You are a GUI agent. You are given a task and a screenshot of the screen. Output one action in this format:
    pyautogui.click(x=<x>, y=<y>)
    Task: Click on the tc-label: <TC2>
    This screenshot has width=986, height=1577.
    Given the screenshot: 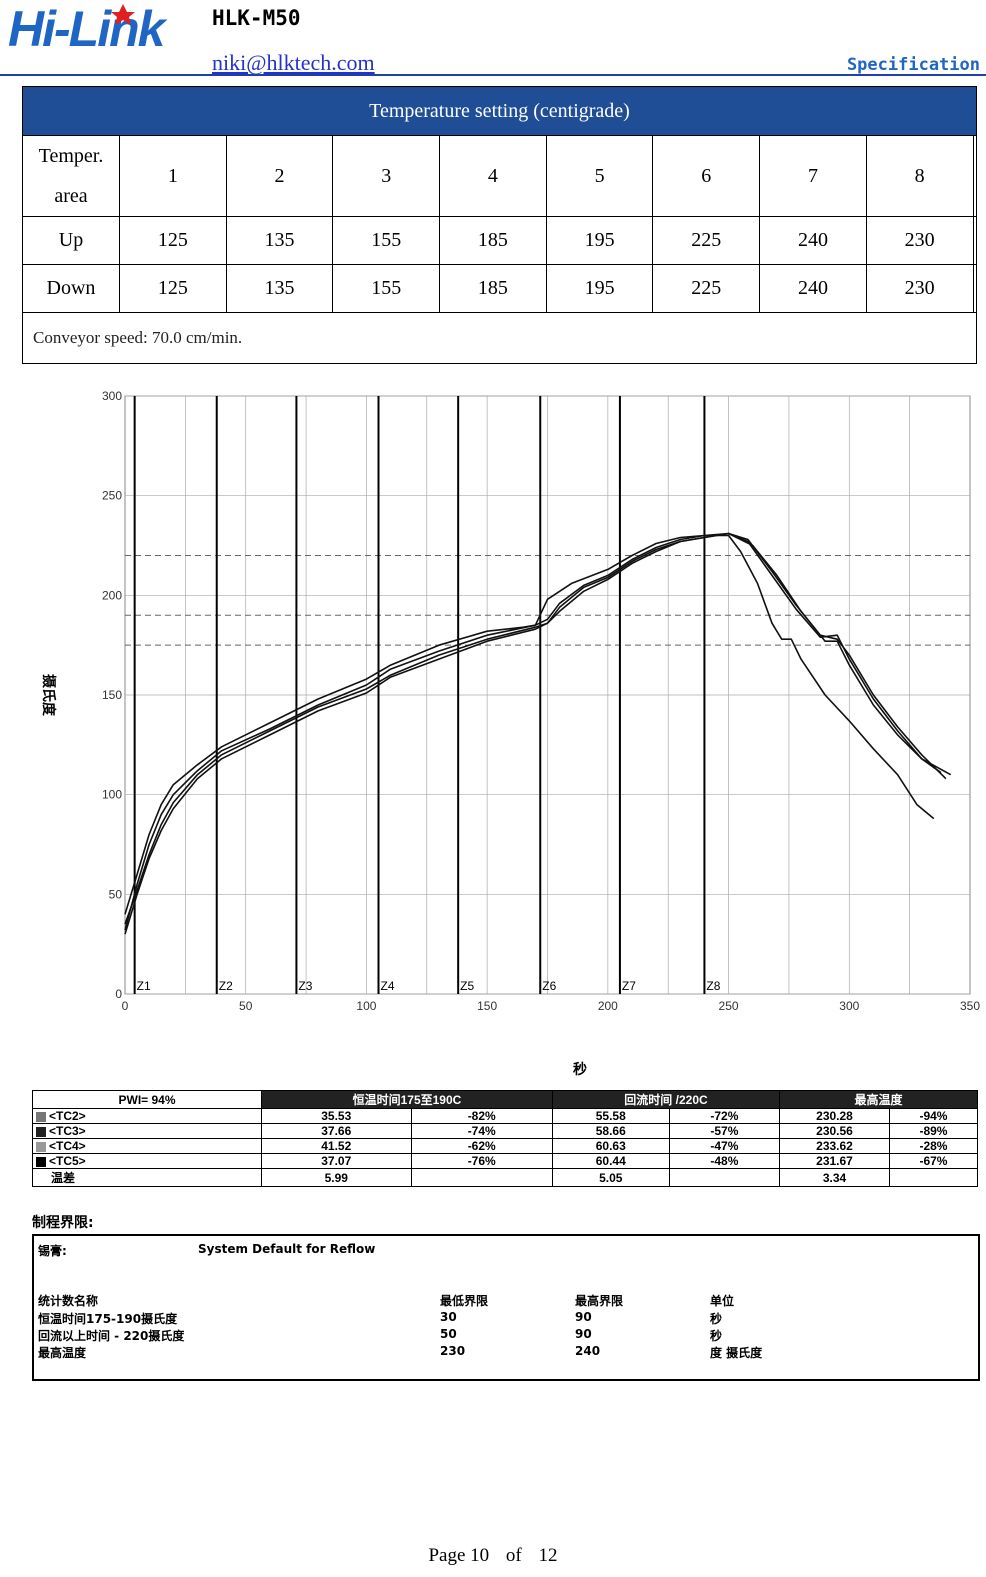 What is the action you would take?
    pyautogui.click(x=147, y=1116)
    